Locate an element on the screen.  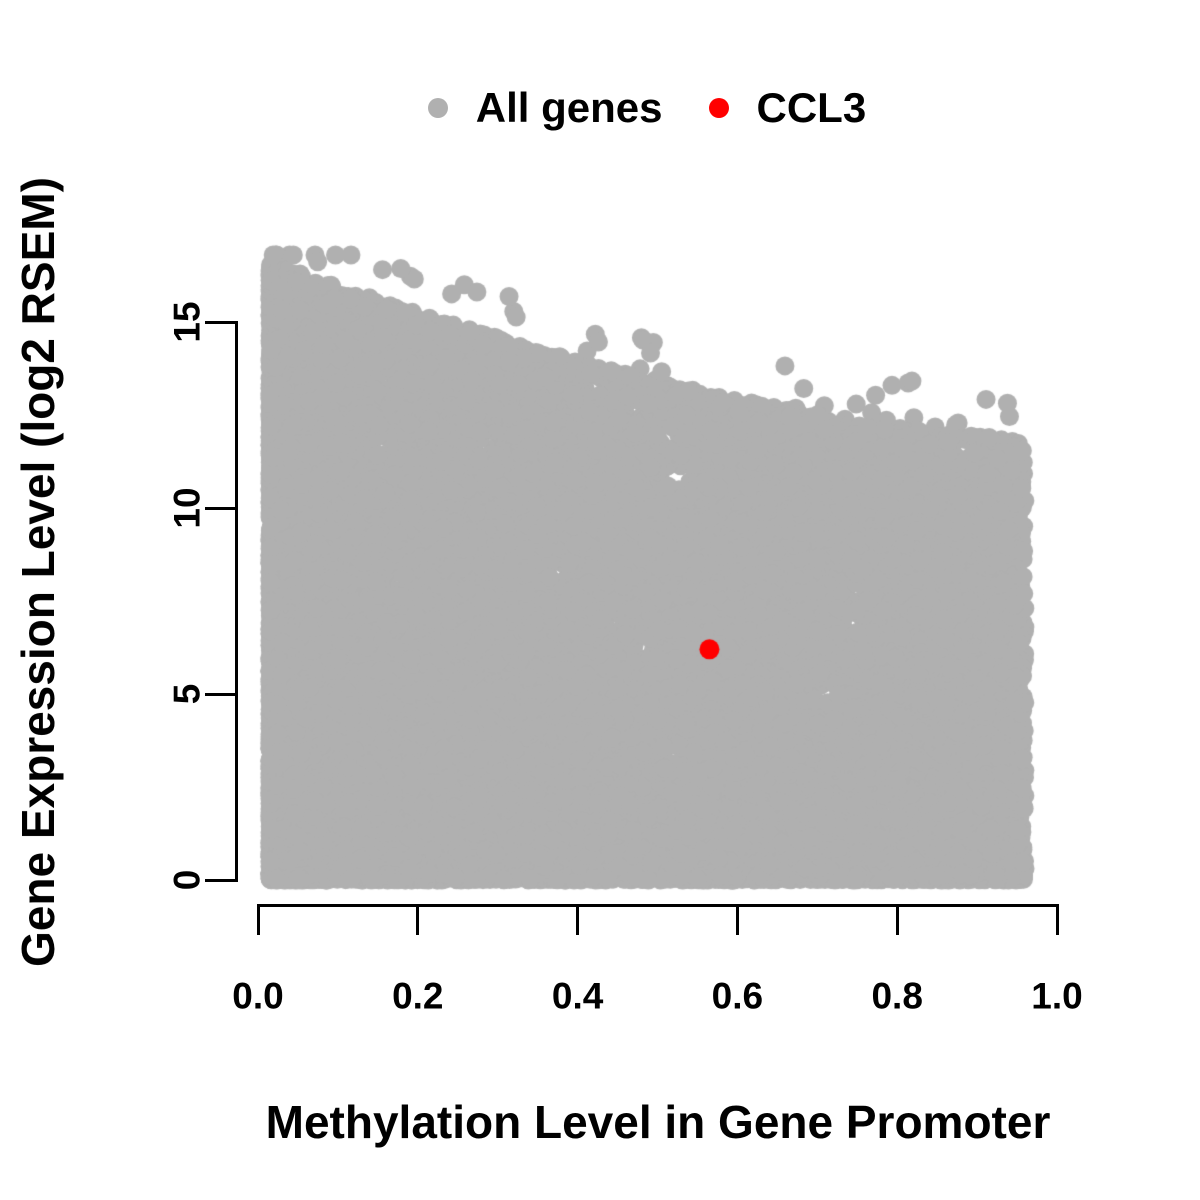
x-tick-label: 0.2 is located at coordinates (418, 996).